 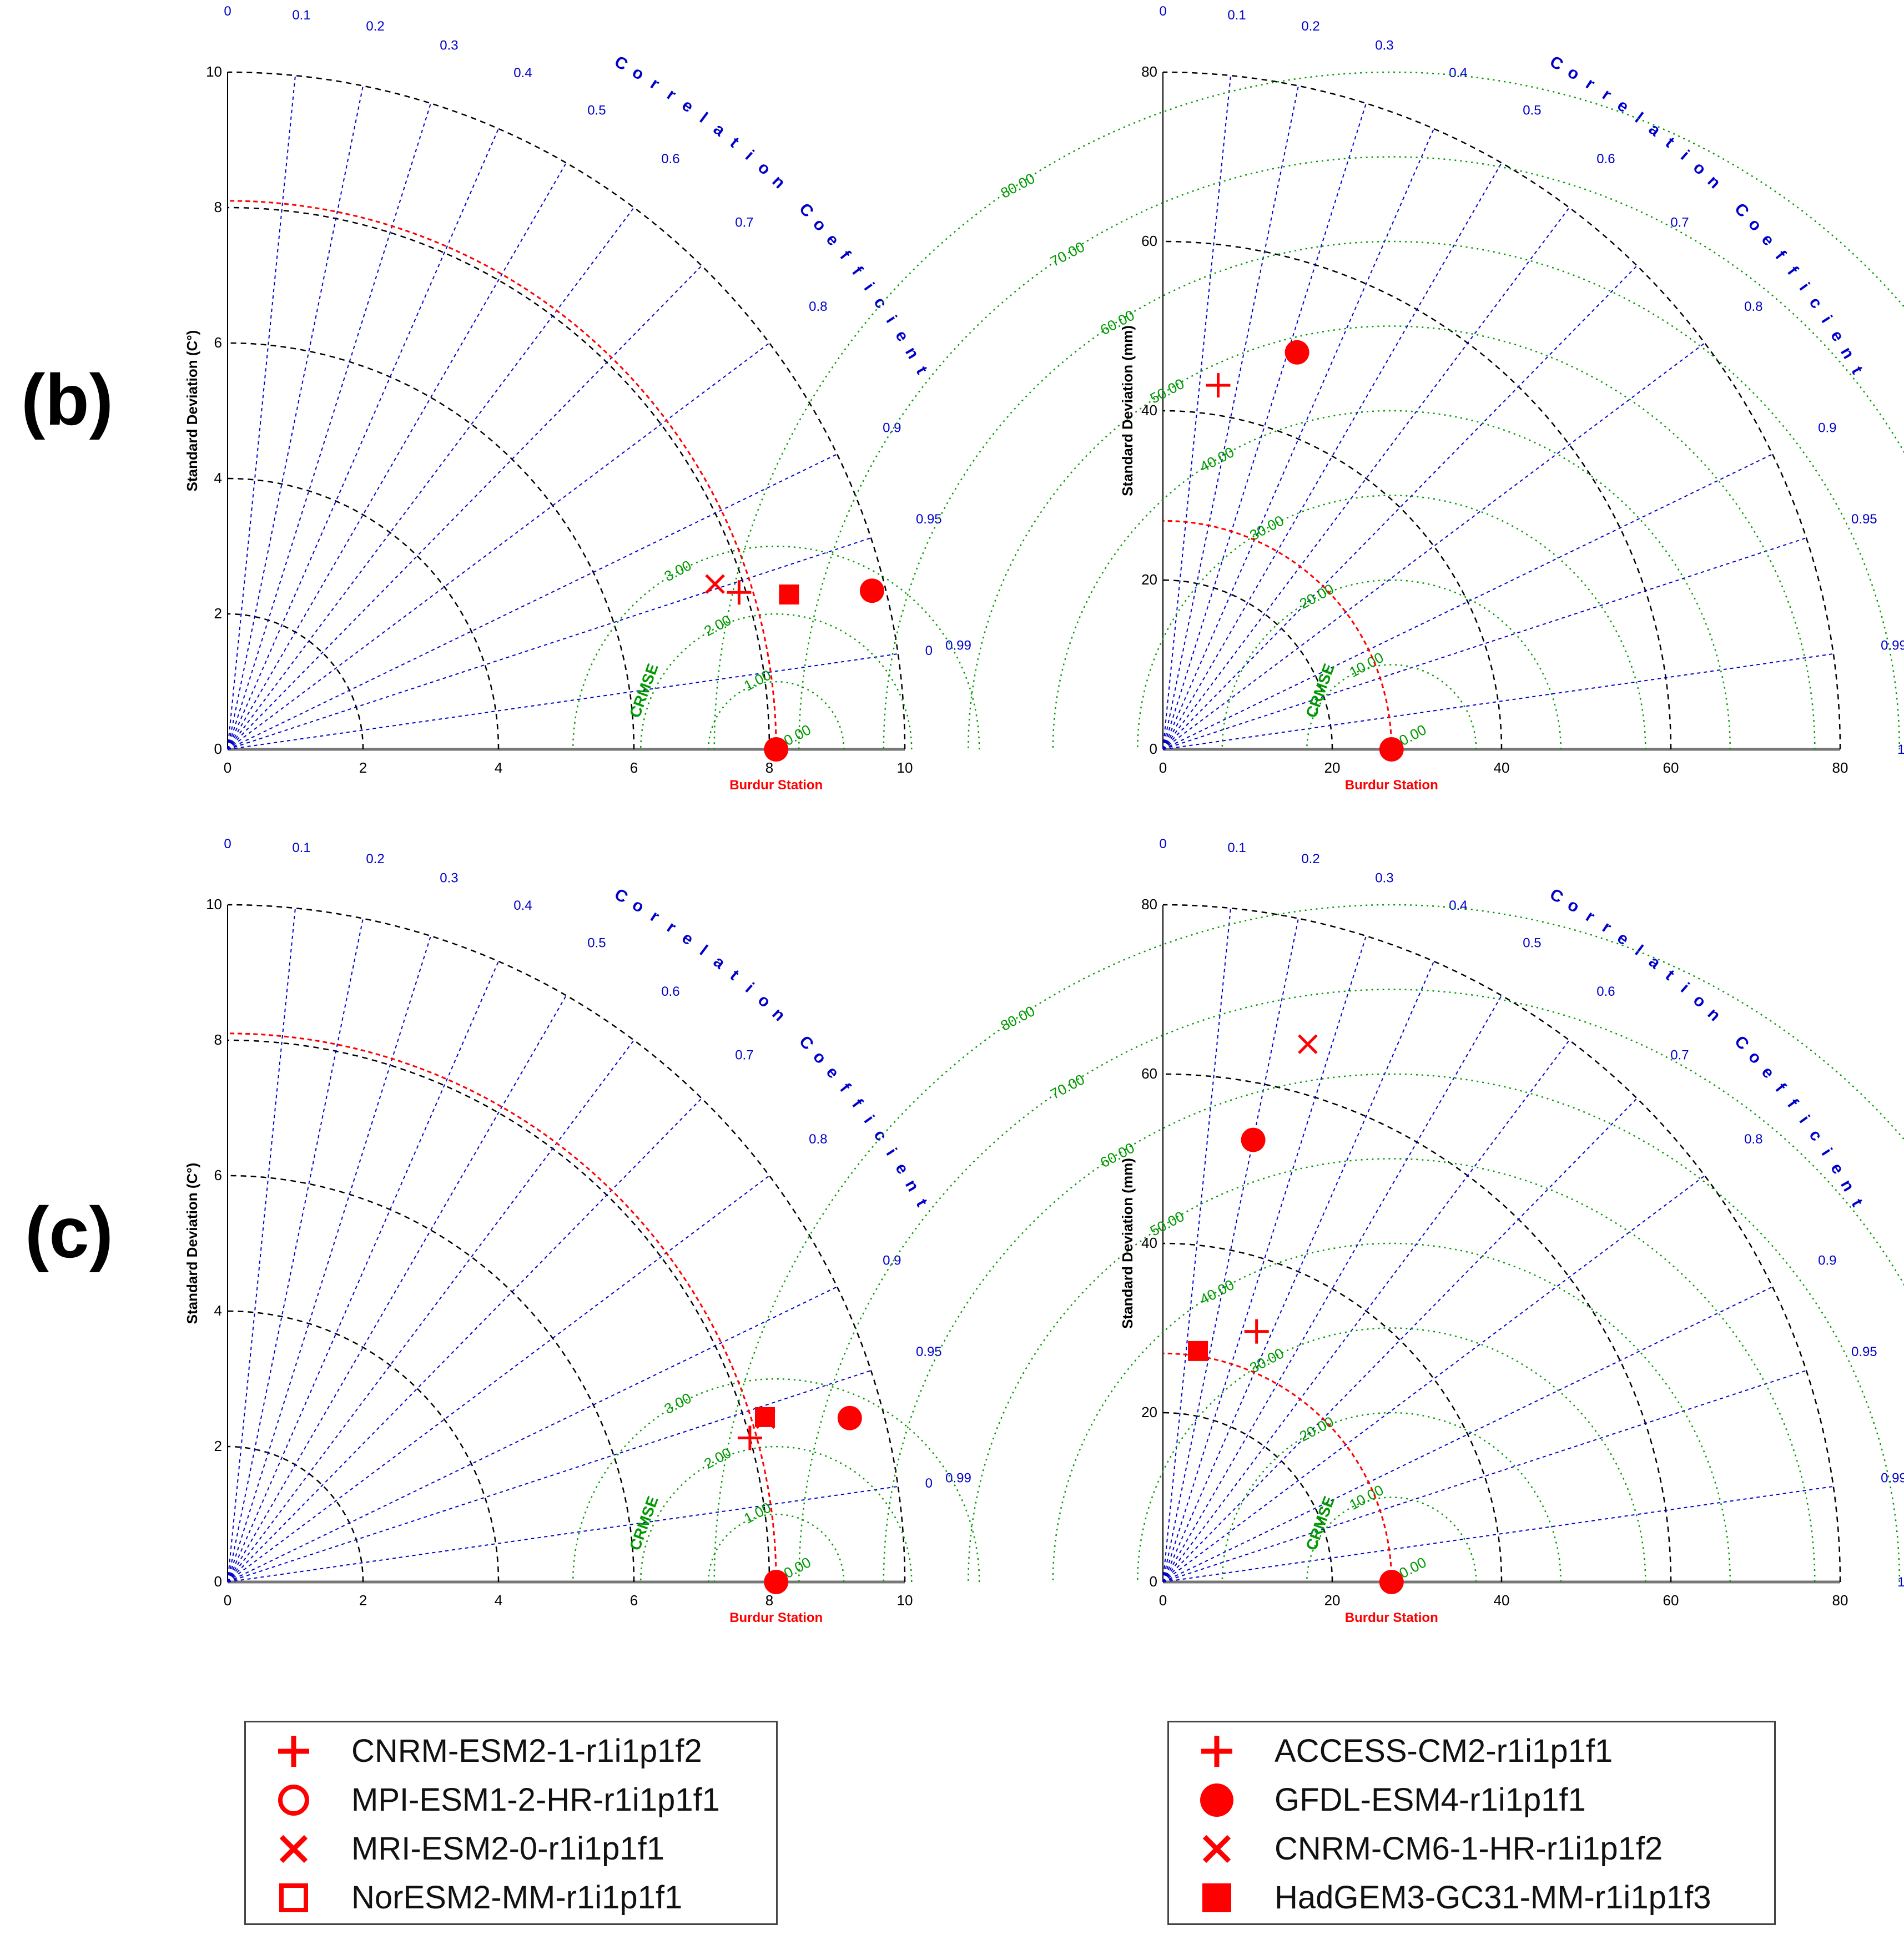 What do you see at coordinates (596, 942) in the screenshot?
I see `correlation-tick-label: 0.5` at bounding box center [596, 942].